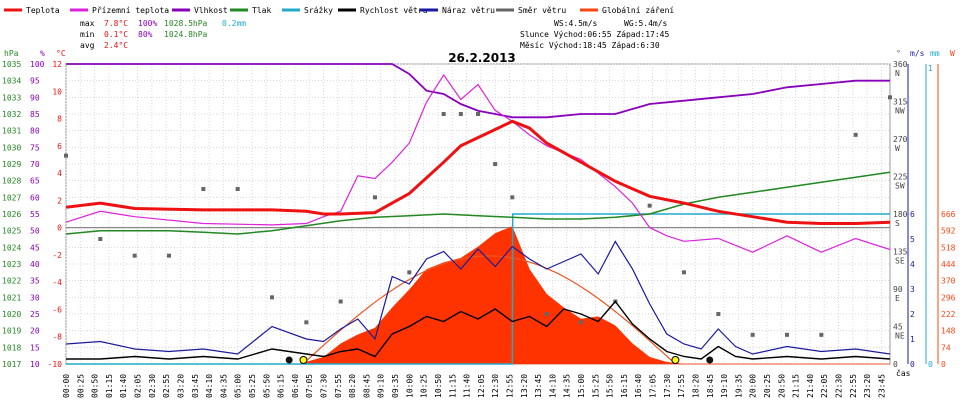 This screenshot has width=966, height=400. Describe the element at coordinates (538, 386) in the screenshot. I see `x-tick-label: 13:45` at that location.